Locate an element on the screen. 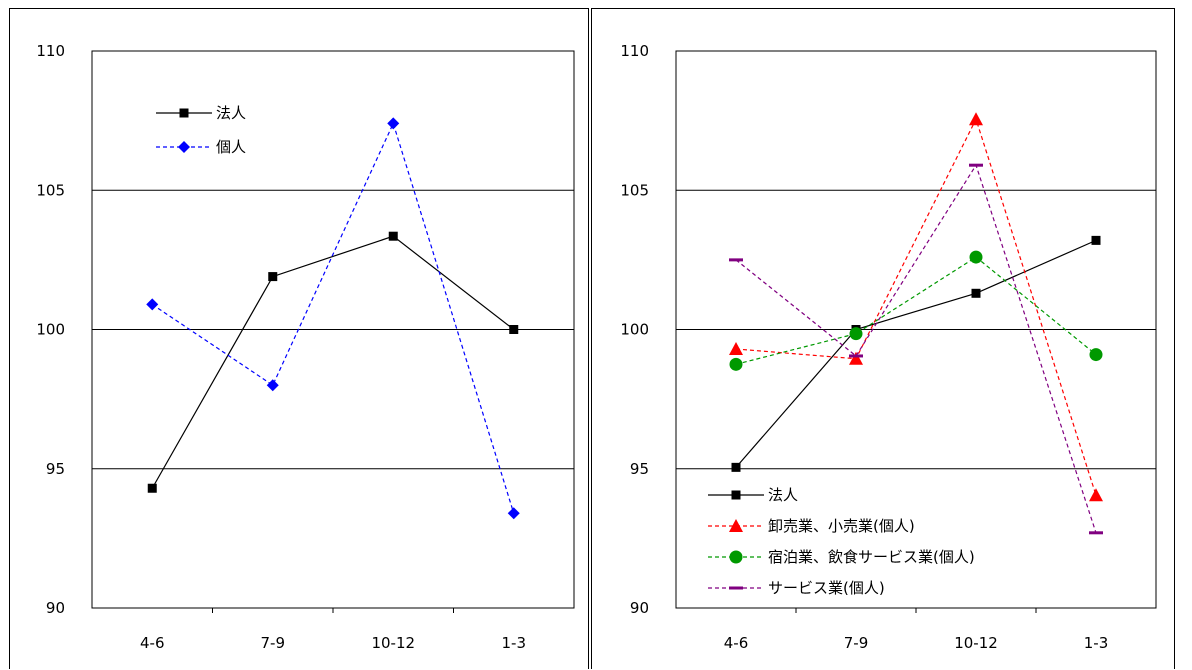 The height and width of the screenshot is (670, 1192). legend-label: サービス業(個人) is located at coordinates (826, 588).